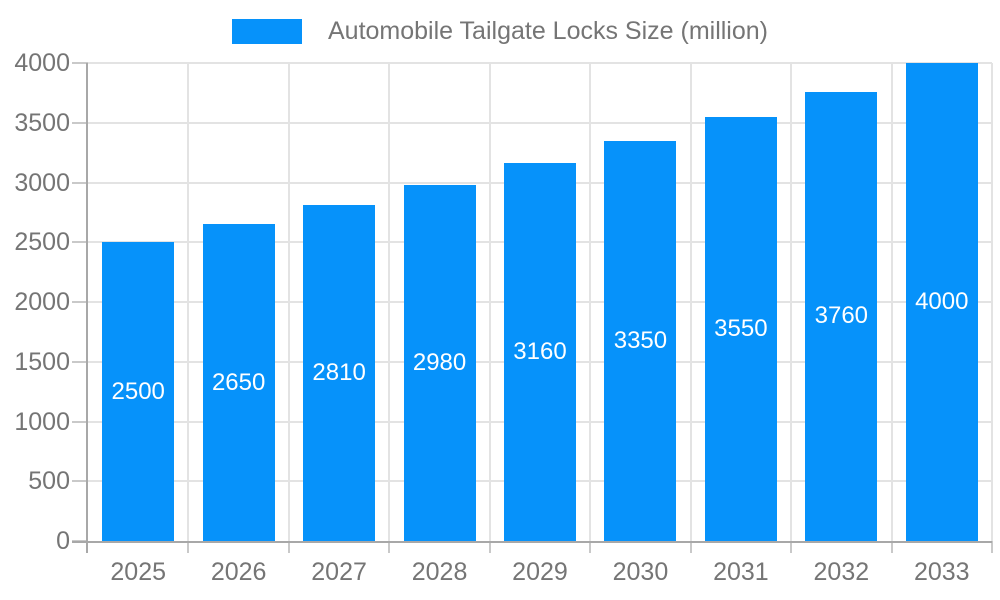 The height and width of the screenshot is (600, 1000). I want to click on x-axis-line, so click(532, 542).